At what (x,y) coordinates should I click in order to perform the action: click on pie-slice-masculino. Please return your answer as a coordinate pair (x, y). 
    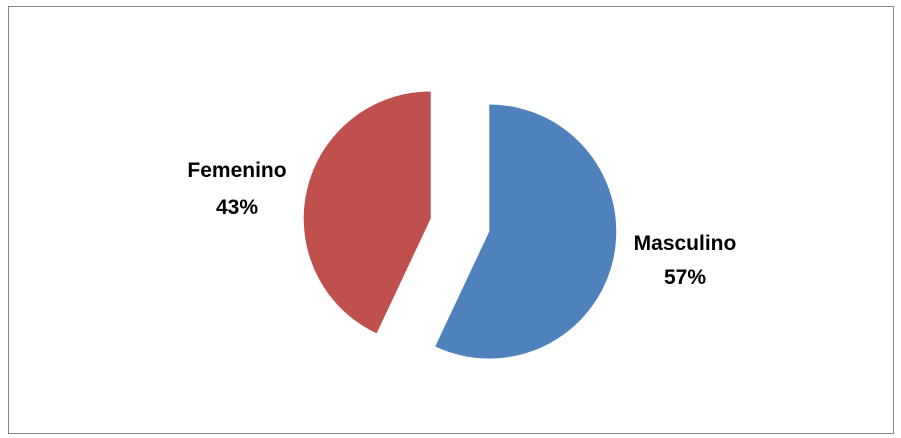
    Looking at the image, I should click on (526, 231).